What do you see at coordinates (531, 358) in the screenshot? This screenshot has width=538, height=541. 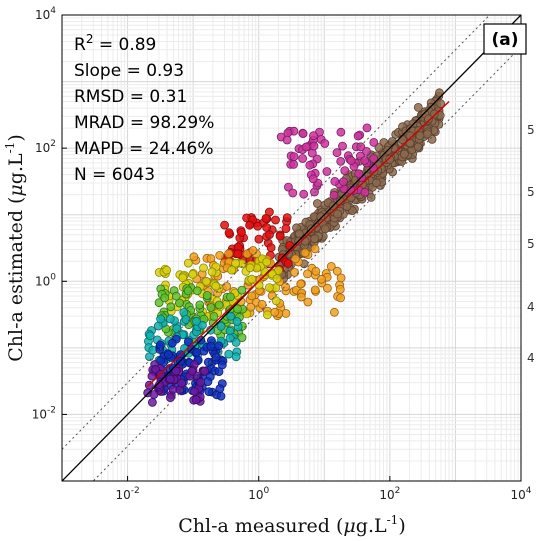 I see `right-edge-label: 4` at bounding box center [531, 358].